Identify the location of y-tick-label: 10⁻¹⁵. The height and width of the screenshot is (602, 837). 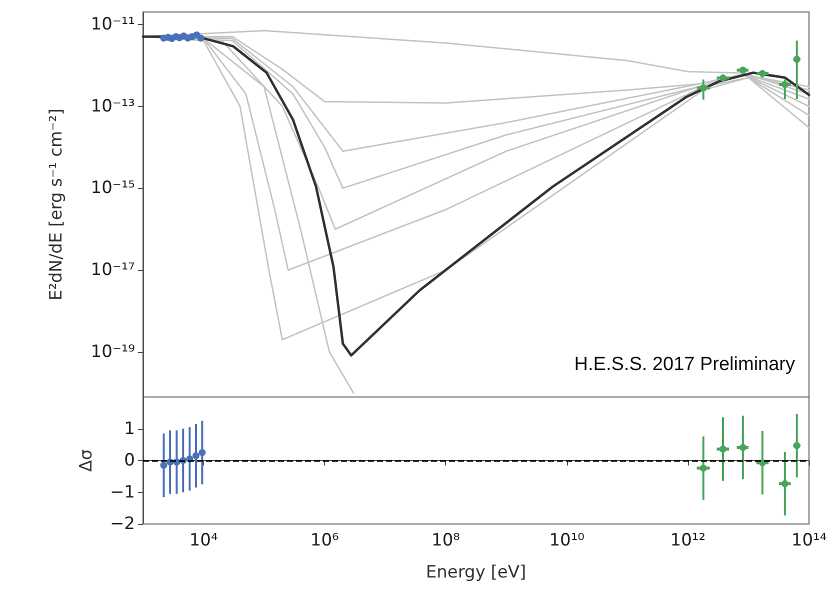
(112, 188).